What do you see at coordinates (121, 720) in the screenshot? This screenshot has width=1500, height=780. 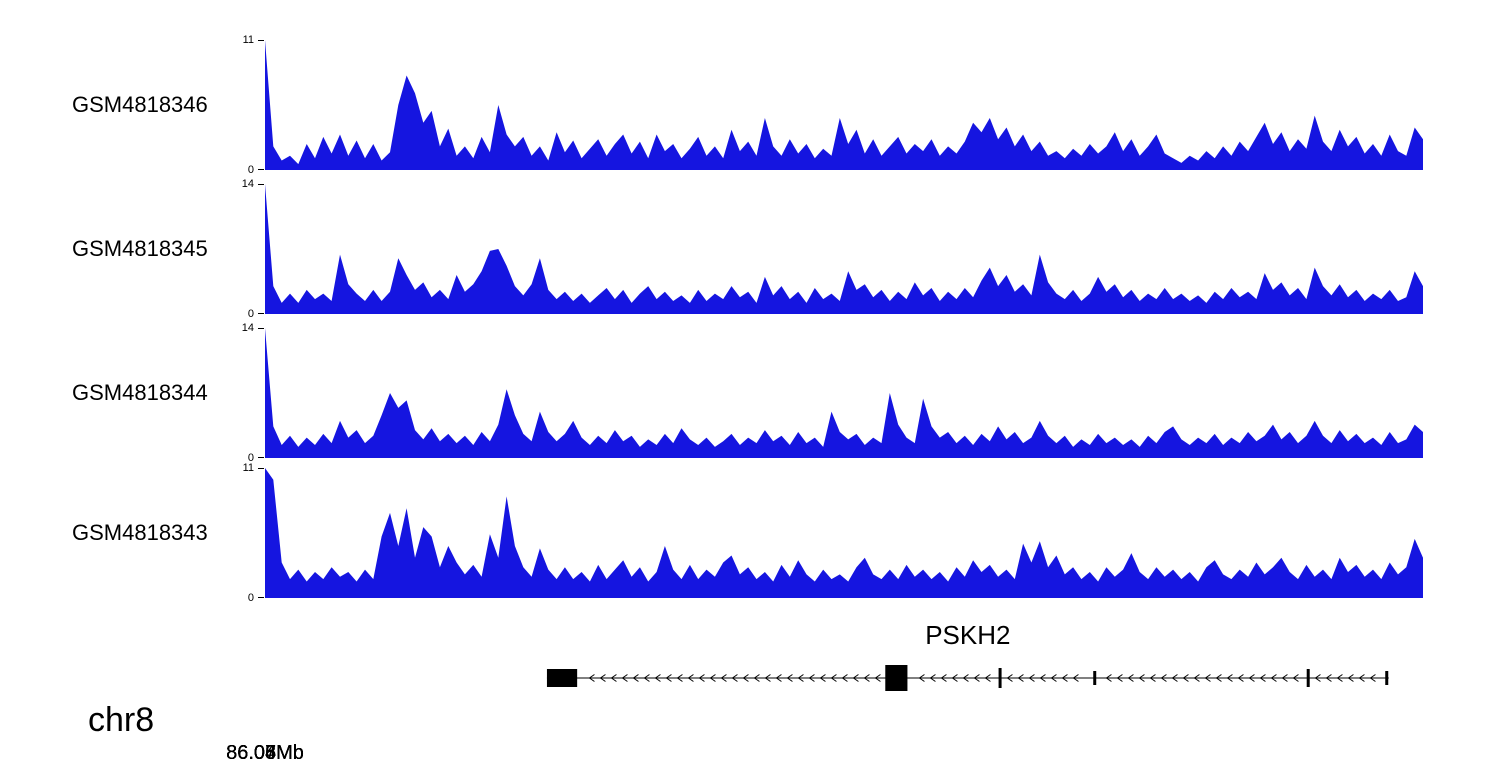 I see `chromosome-label: chr8` at bounding box center [121, 720].